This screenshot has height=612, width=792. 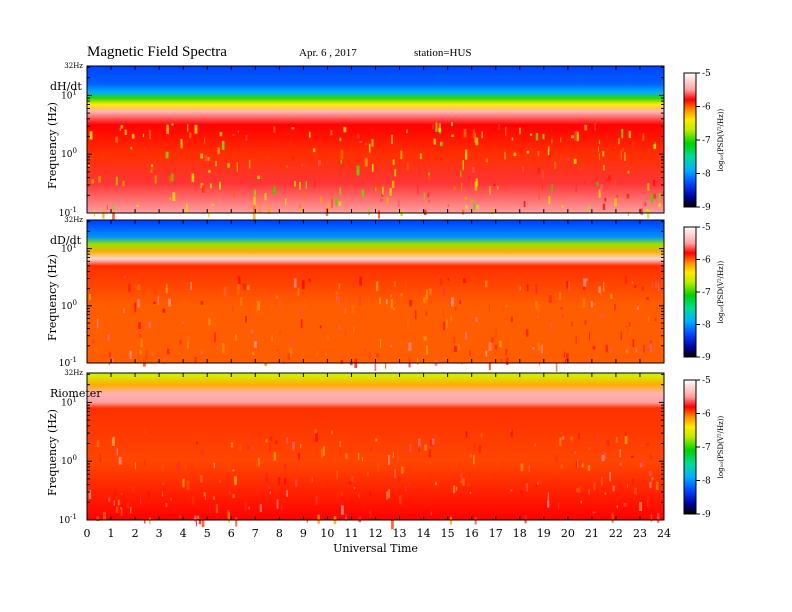 What do you see at coordinates (68, 519) in the screenshot?
I see `y-tick-label: 10-1` at bounding box center [68, 519].